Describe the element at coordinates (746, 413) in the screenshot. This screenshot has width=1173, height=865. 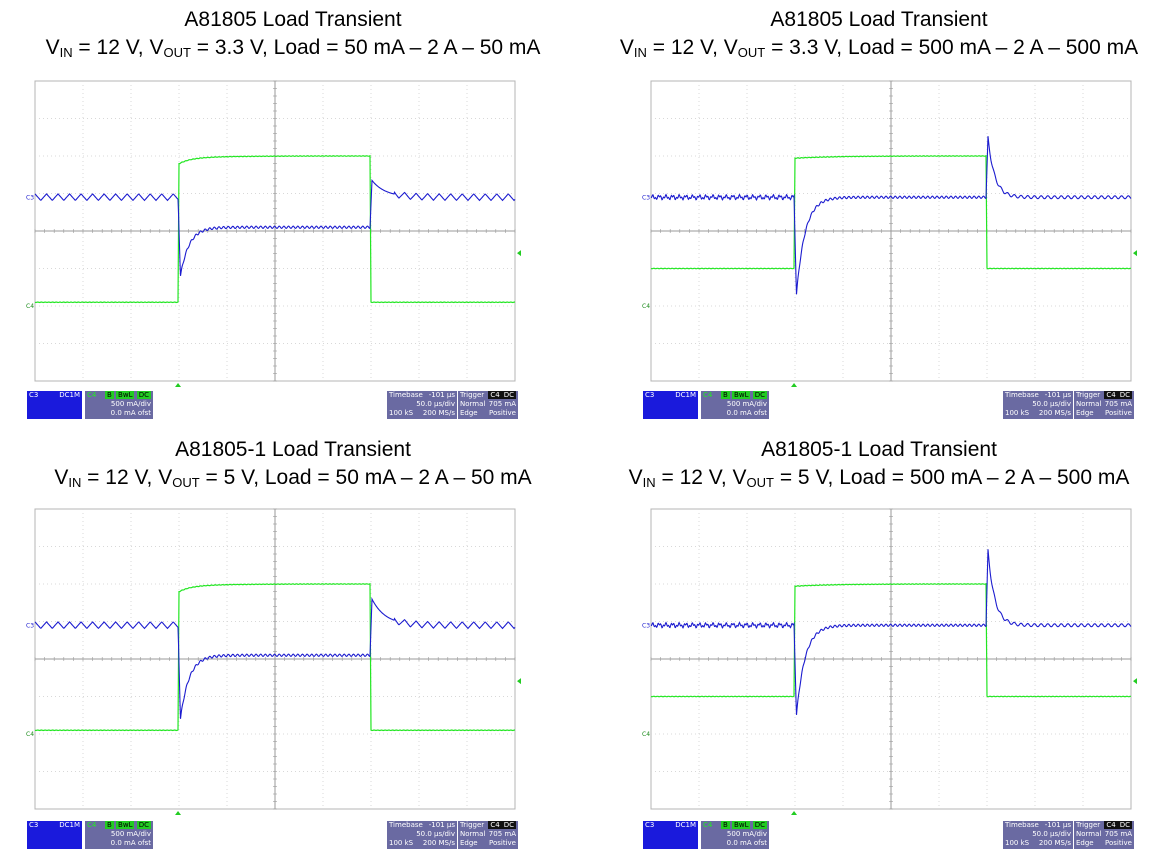
I see `offset: 0.0 mA ofst` at that location.